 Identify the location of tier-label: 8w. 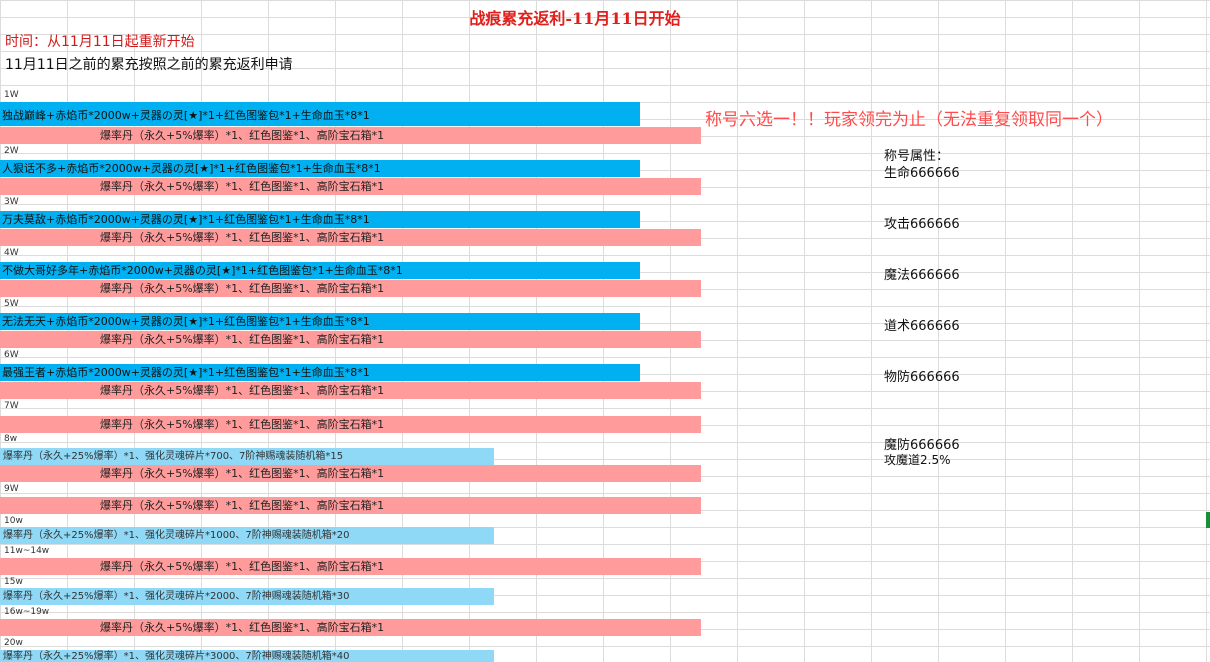
(11, 439).